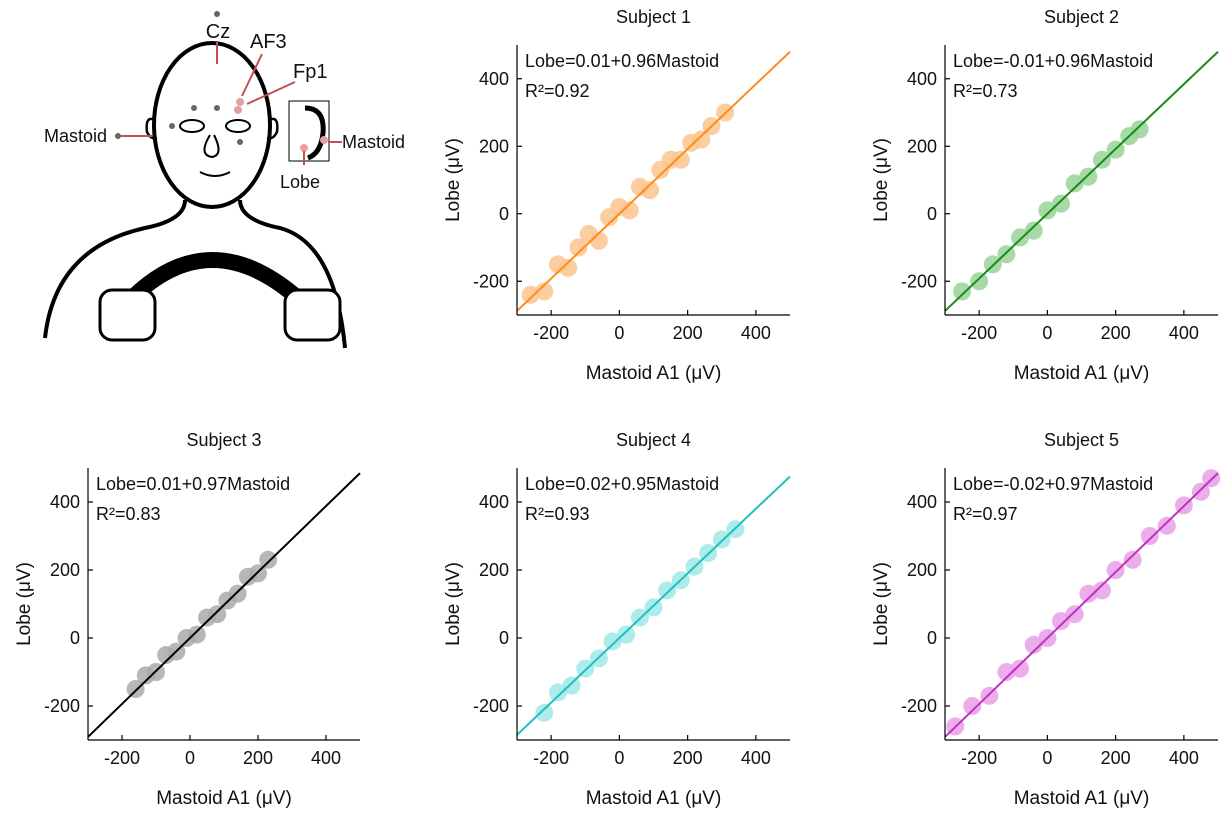 The height and width of the screenshot is (817, 1225). Describe the element at coordinates (128, 514) in the screenshot. I see `r-squared: R²=0.83` at that location.